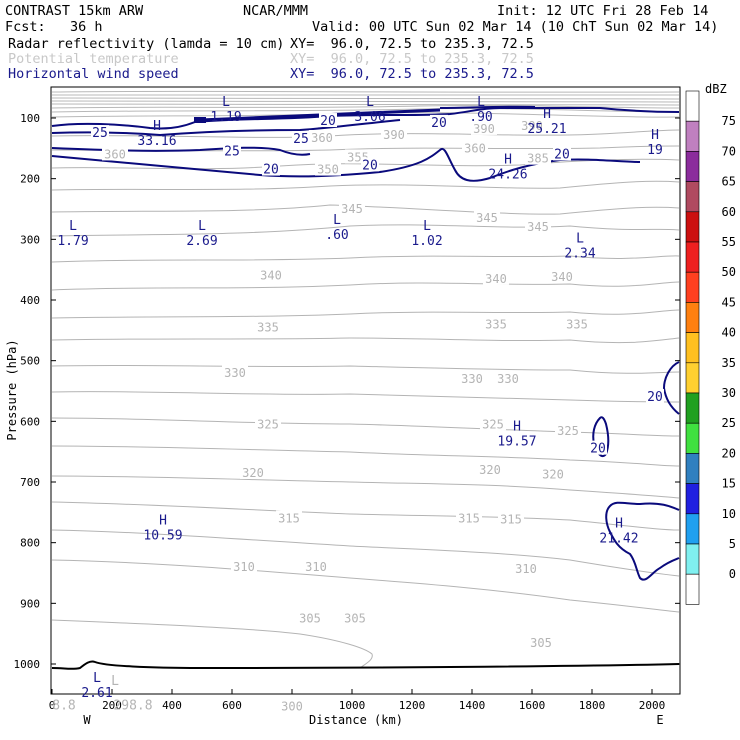 The width and height of the screenshot is (740, 740). I want to click on theta-label: 340, so click(271, 276).